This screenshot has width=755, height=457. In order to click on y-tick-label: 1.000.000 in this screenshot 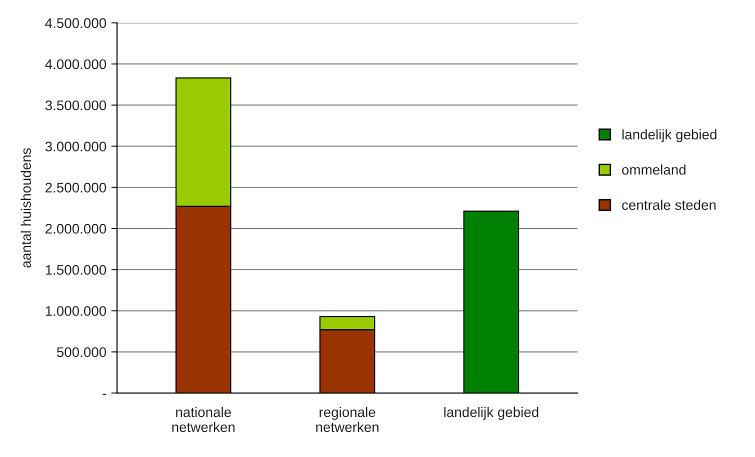, I will do `click(76, 311)`.